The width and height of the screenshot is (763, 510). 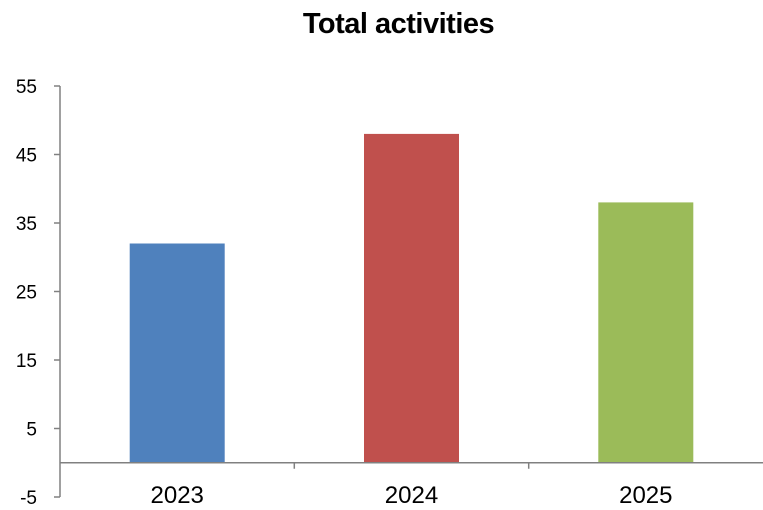 What do you see at coordinates (26, 87) in the screenshot?
I see `y-tick-label: 55` at bounding box center [26, 87].